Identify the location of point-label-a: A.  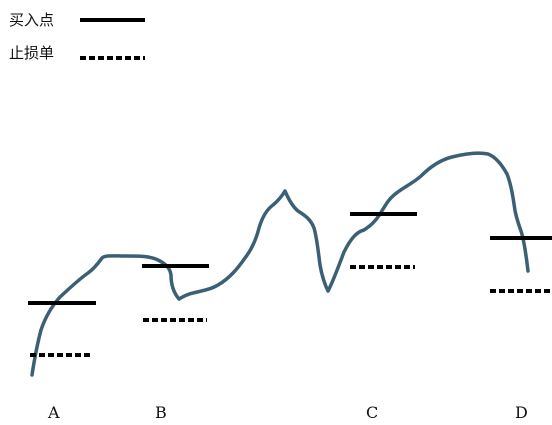
(54, 412).